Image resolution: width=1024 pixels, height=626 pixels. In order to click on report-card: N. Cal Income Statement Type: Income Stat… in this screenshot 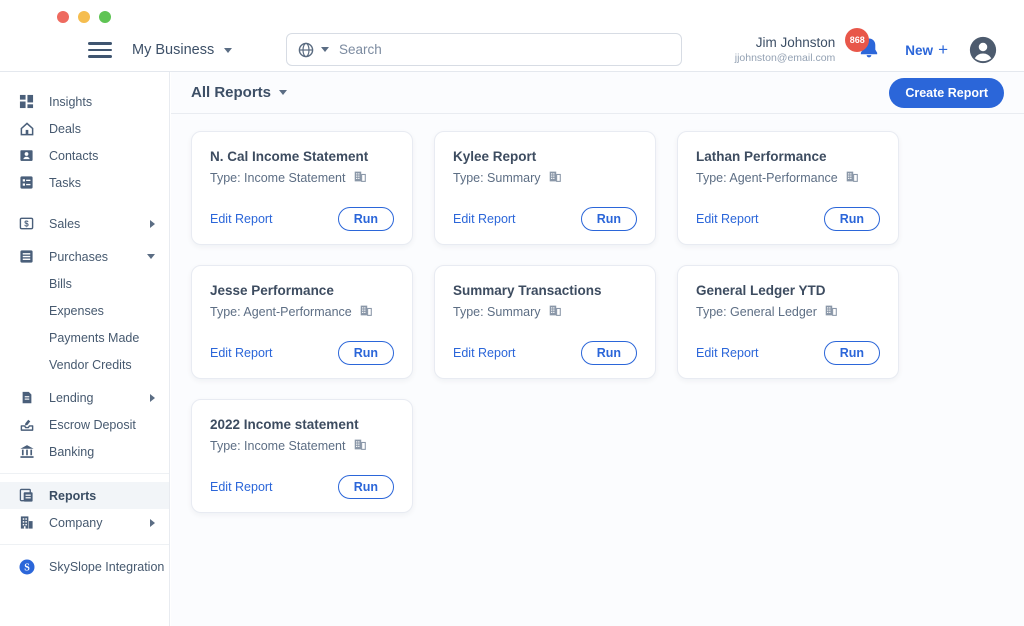, I will do `click(302, 188)`.